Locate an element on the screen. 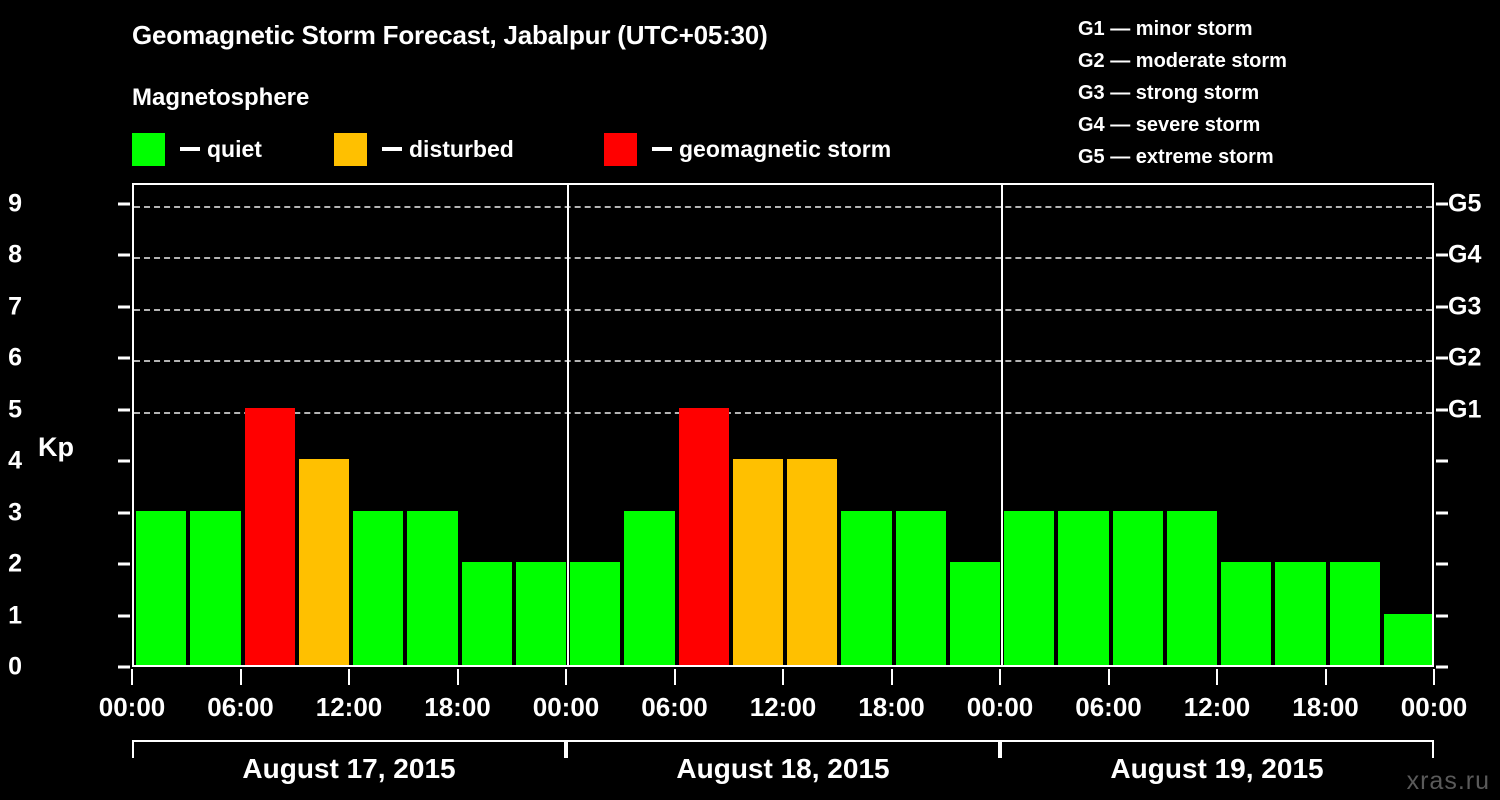 The image size is (1500, 800). g-tick-label-G5: G5 is located at coordinates (1465, 203).